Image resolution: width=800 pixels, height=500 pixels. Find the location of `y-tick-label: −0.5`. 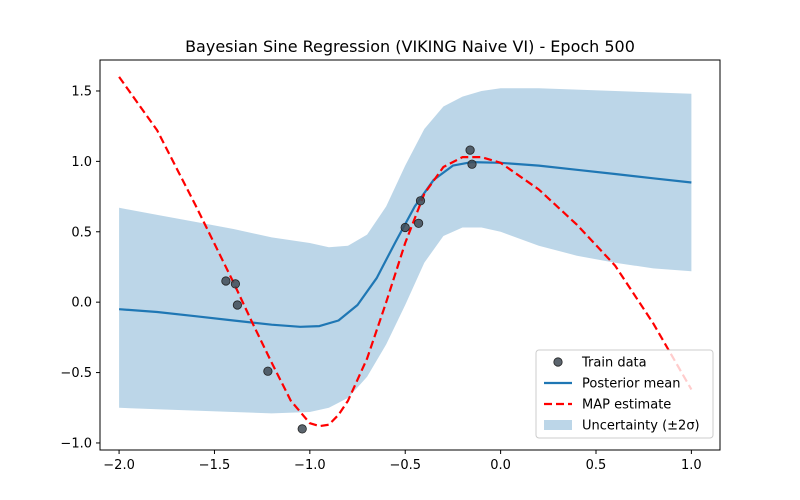

y-tick-label: −0.5 is located at coordinates (76, 373).